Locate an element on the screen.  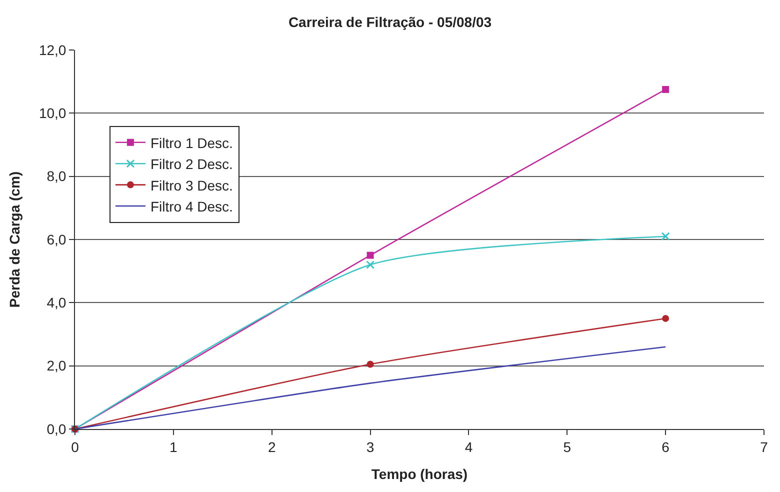
y-tick-label: 6,0 is located at coordinates (56, 239).